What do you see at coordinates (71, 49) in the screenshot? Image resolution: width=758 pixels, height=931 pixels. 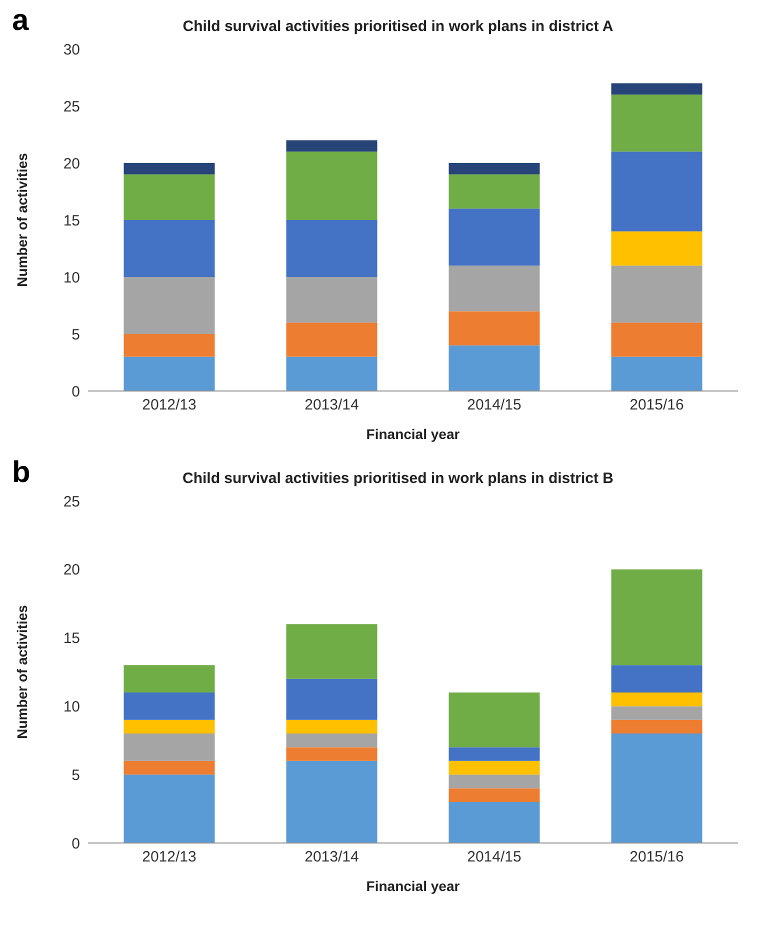 I see `y-tick-label: 30` at bounding box center [71, 49].